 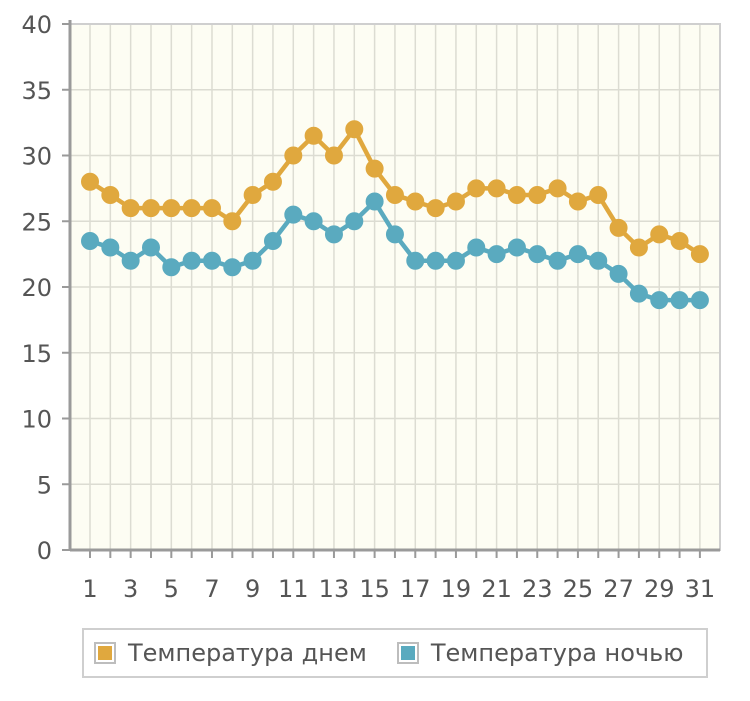 I want to click on legend: Температура днем Температура ночью, so click(x=395, y=653).